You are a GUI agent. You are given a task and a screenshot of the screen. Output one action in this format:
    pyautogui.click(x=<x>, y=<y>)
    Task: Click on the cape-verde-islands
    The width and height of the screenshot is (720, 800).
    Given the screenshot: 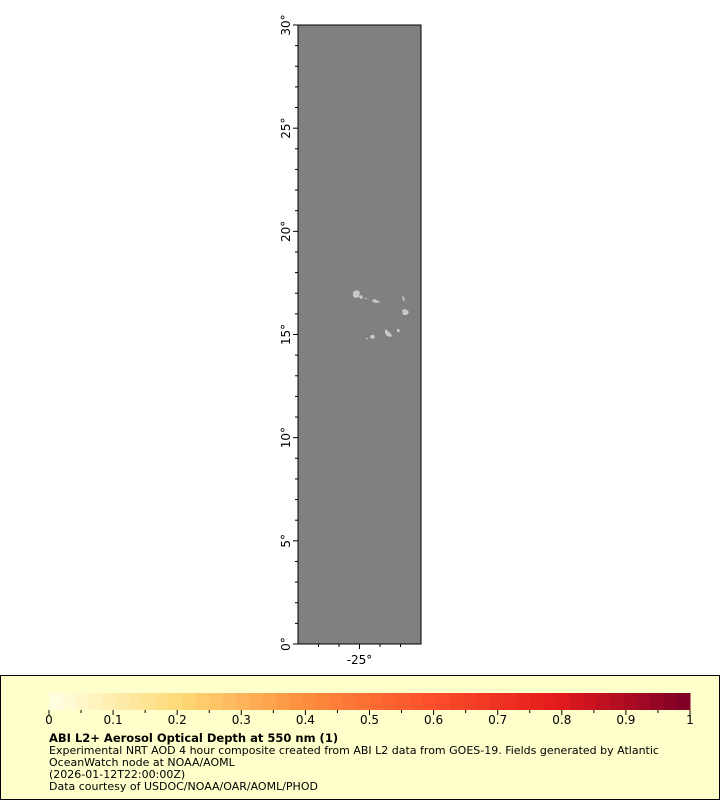 What is the action you would take?
    pyautogui.click(x=381, y=314)
    